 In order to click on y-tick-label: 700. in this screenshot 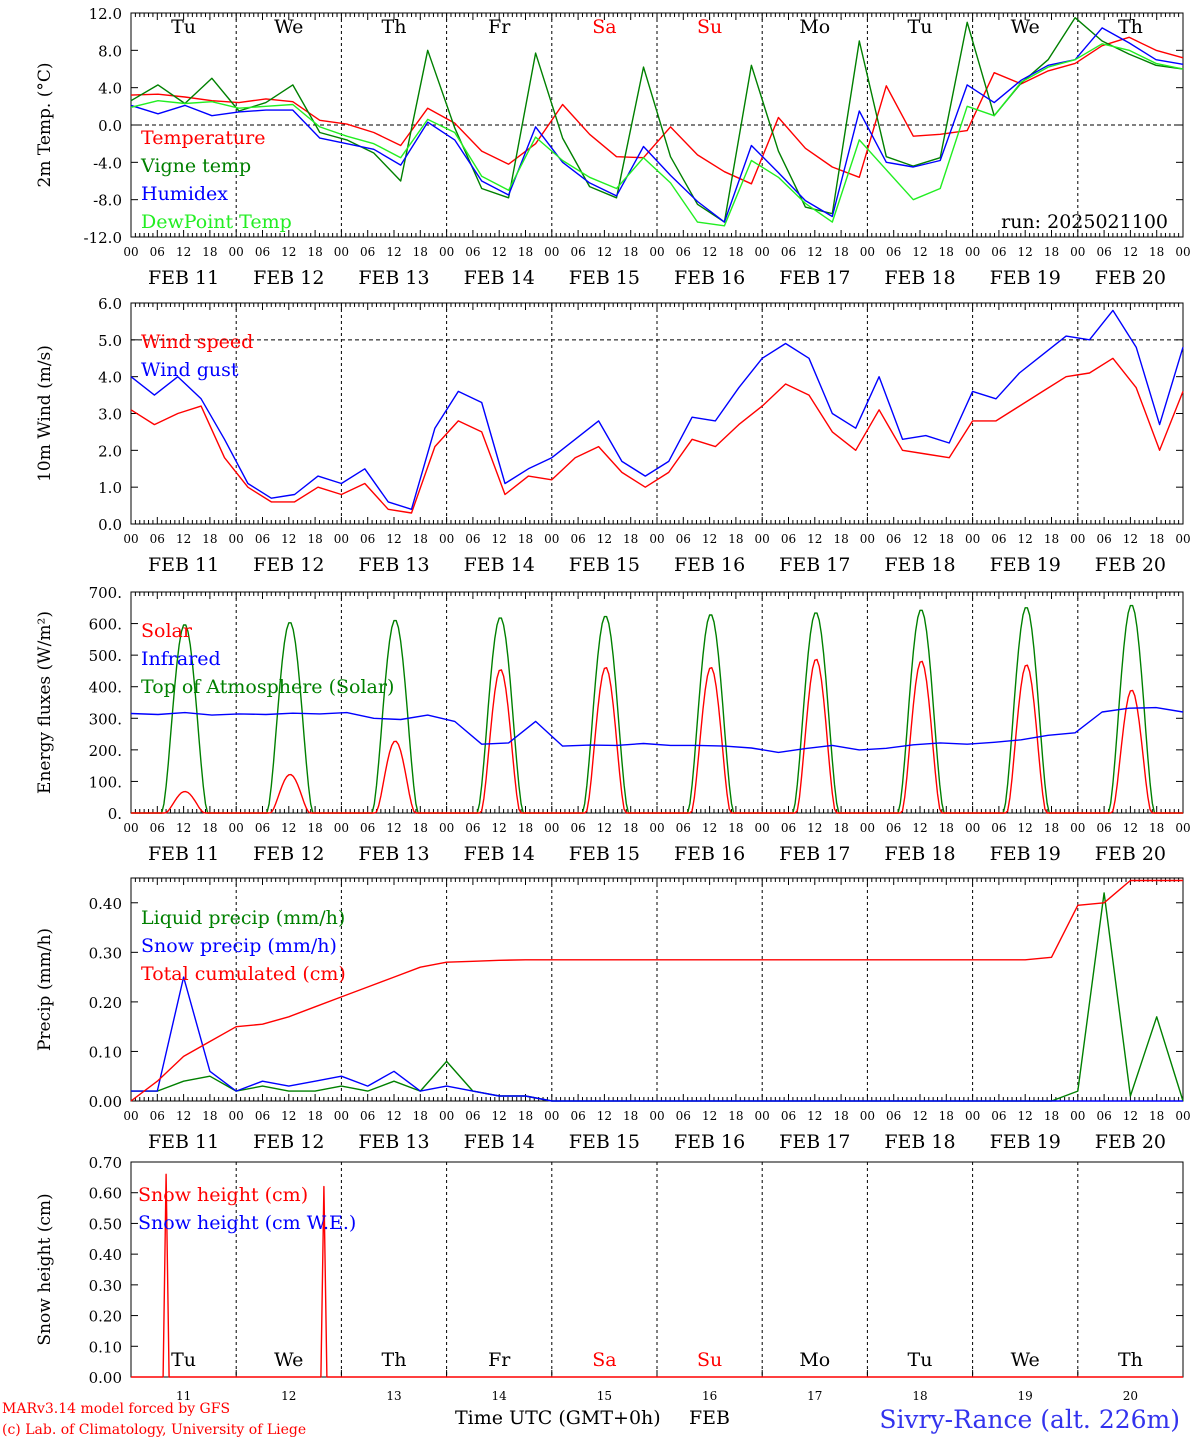, I will do `click(105, 593)`.